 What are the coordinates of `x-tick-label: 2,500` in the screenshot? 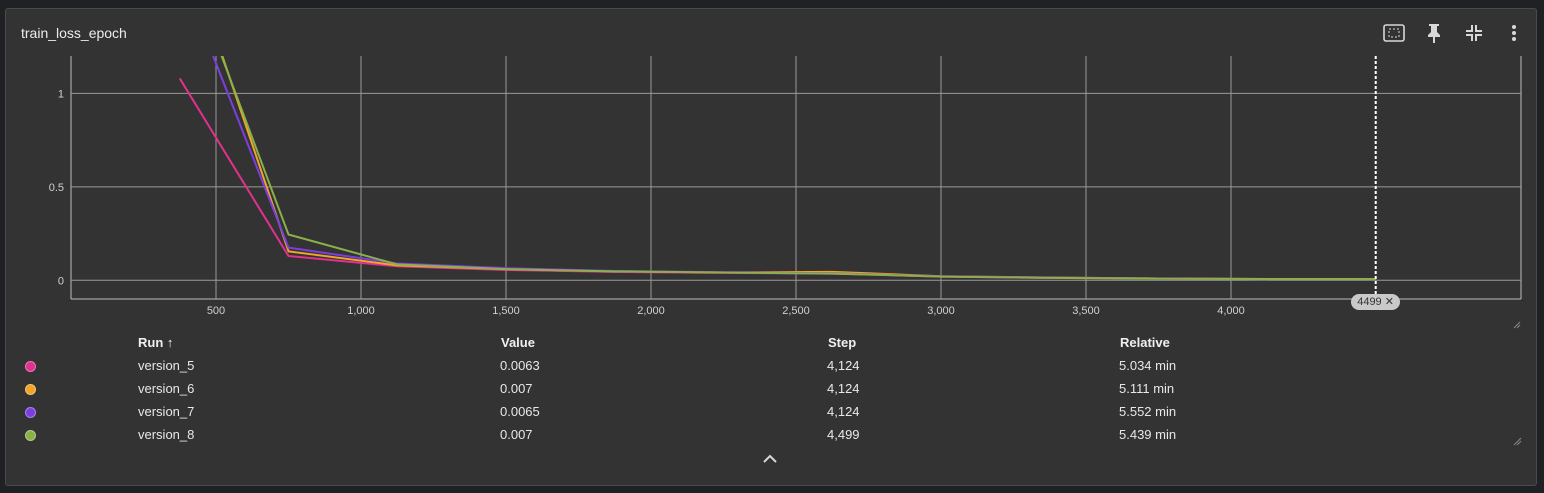 It's located at (796, 311).